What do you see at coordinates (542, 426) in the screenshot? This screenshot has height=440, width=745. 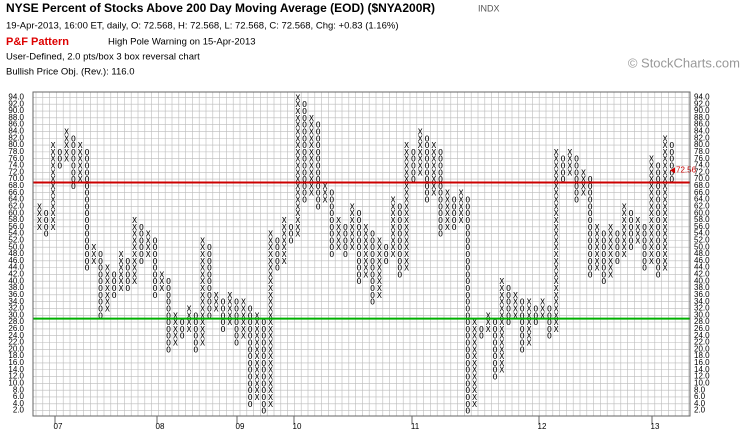 I see `x-tick-label: 12` at bounding box center [542, 426].